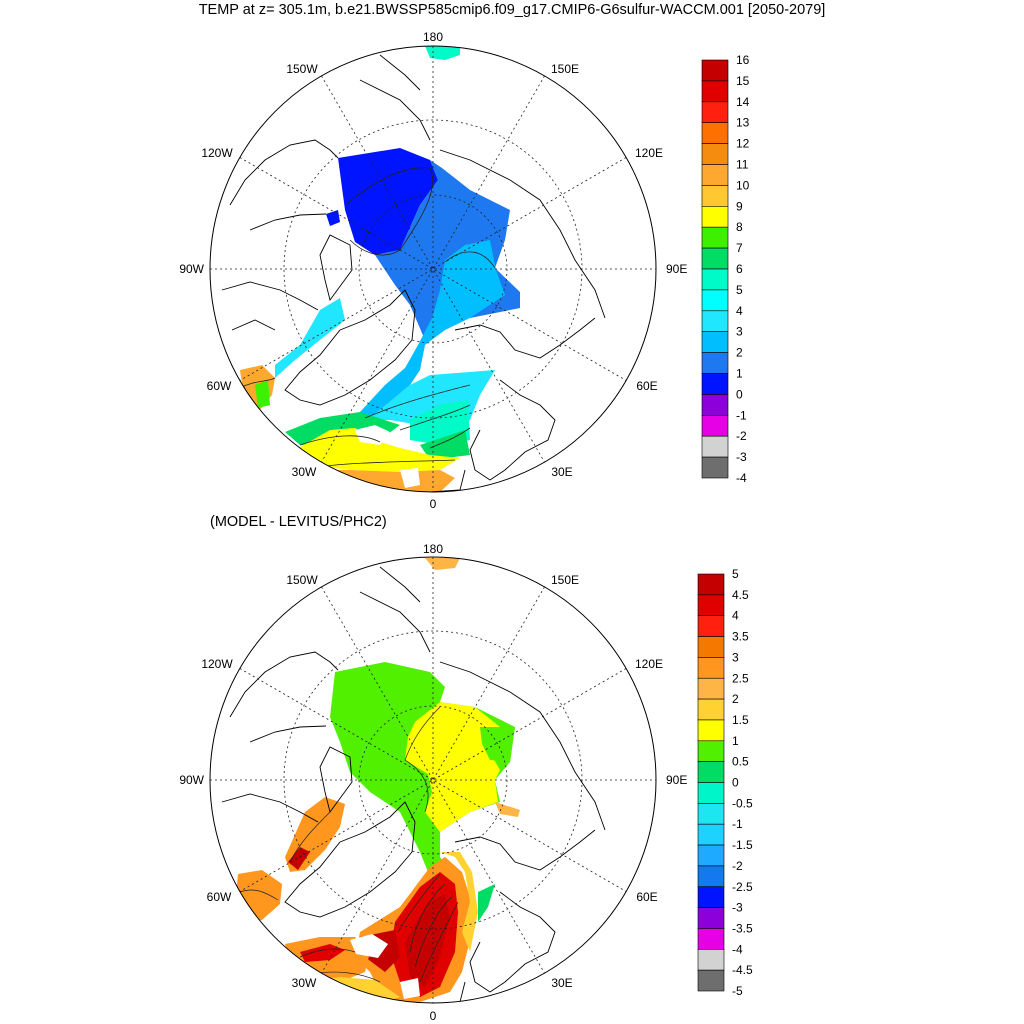 The width and height of the screenshot is (1024, 1024). What do you see at coordinates (442, 53) in the screenshot?
I see `field-region-5to6` at bounding box center [442, 53].